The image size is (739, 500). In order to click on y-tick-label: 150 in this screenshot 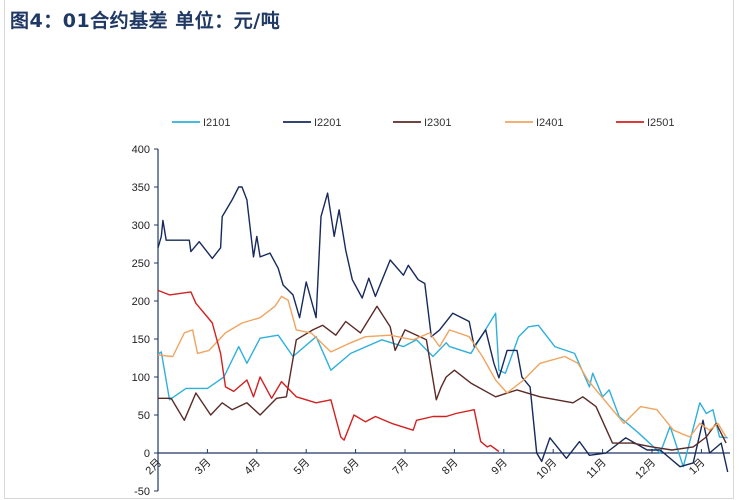, I will do `click(141, 340)`.